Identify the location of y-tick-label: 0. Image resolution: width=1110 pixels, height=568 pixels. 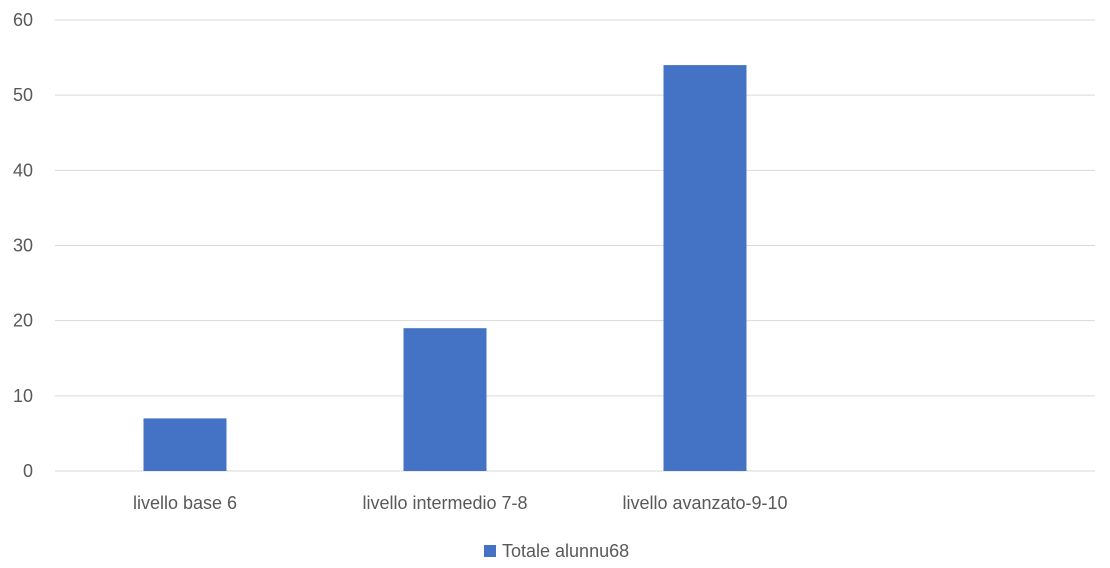
(28, 471).